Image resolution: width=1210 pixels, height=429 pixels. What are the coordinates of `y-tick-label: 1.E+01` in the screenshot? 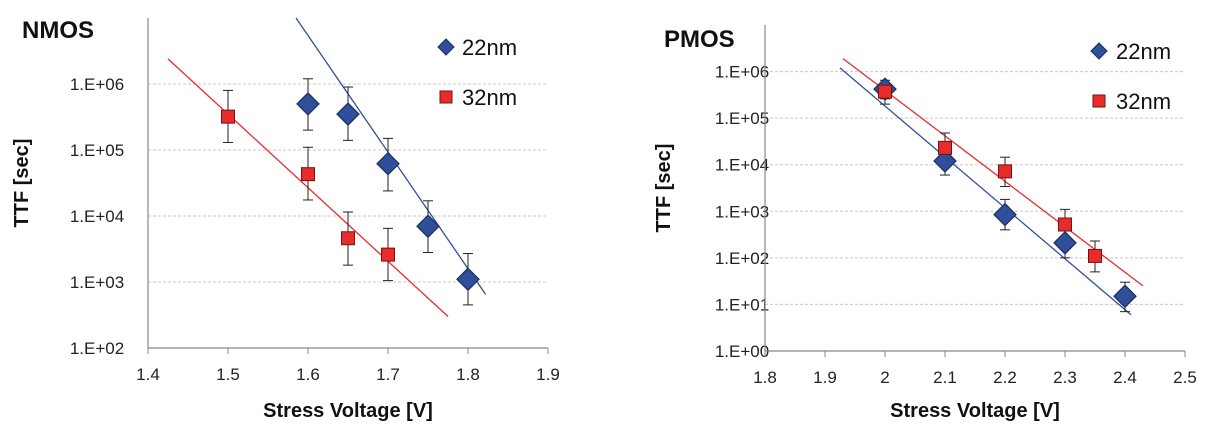 It's located at (742, 304).